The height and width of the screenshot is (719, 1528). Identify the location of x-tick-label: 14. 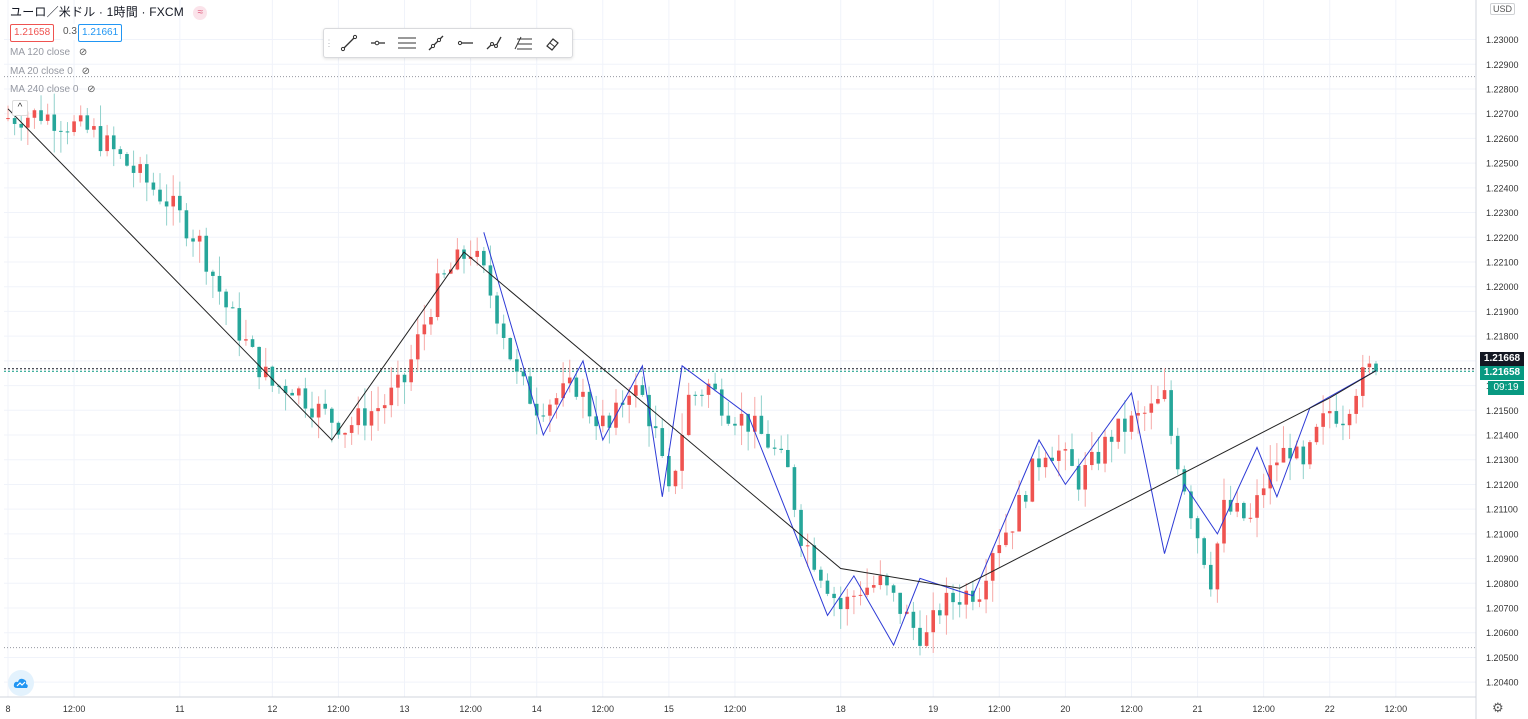
(537, 709).